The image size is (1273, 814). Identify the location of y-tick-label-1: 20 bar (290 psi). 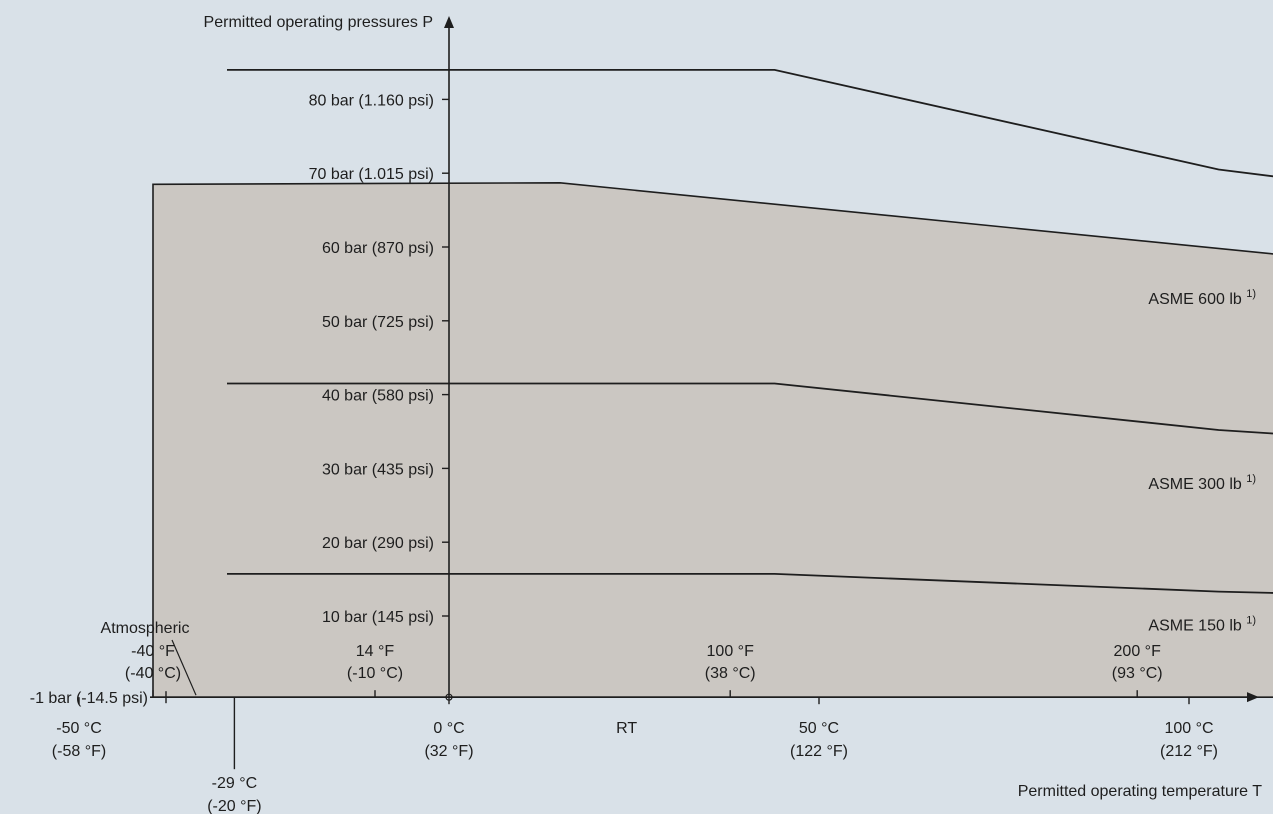
(378, 543).